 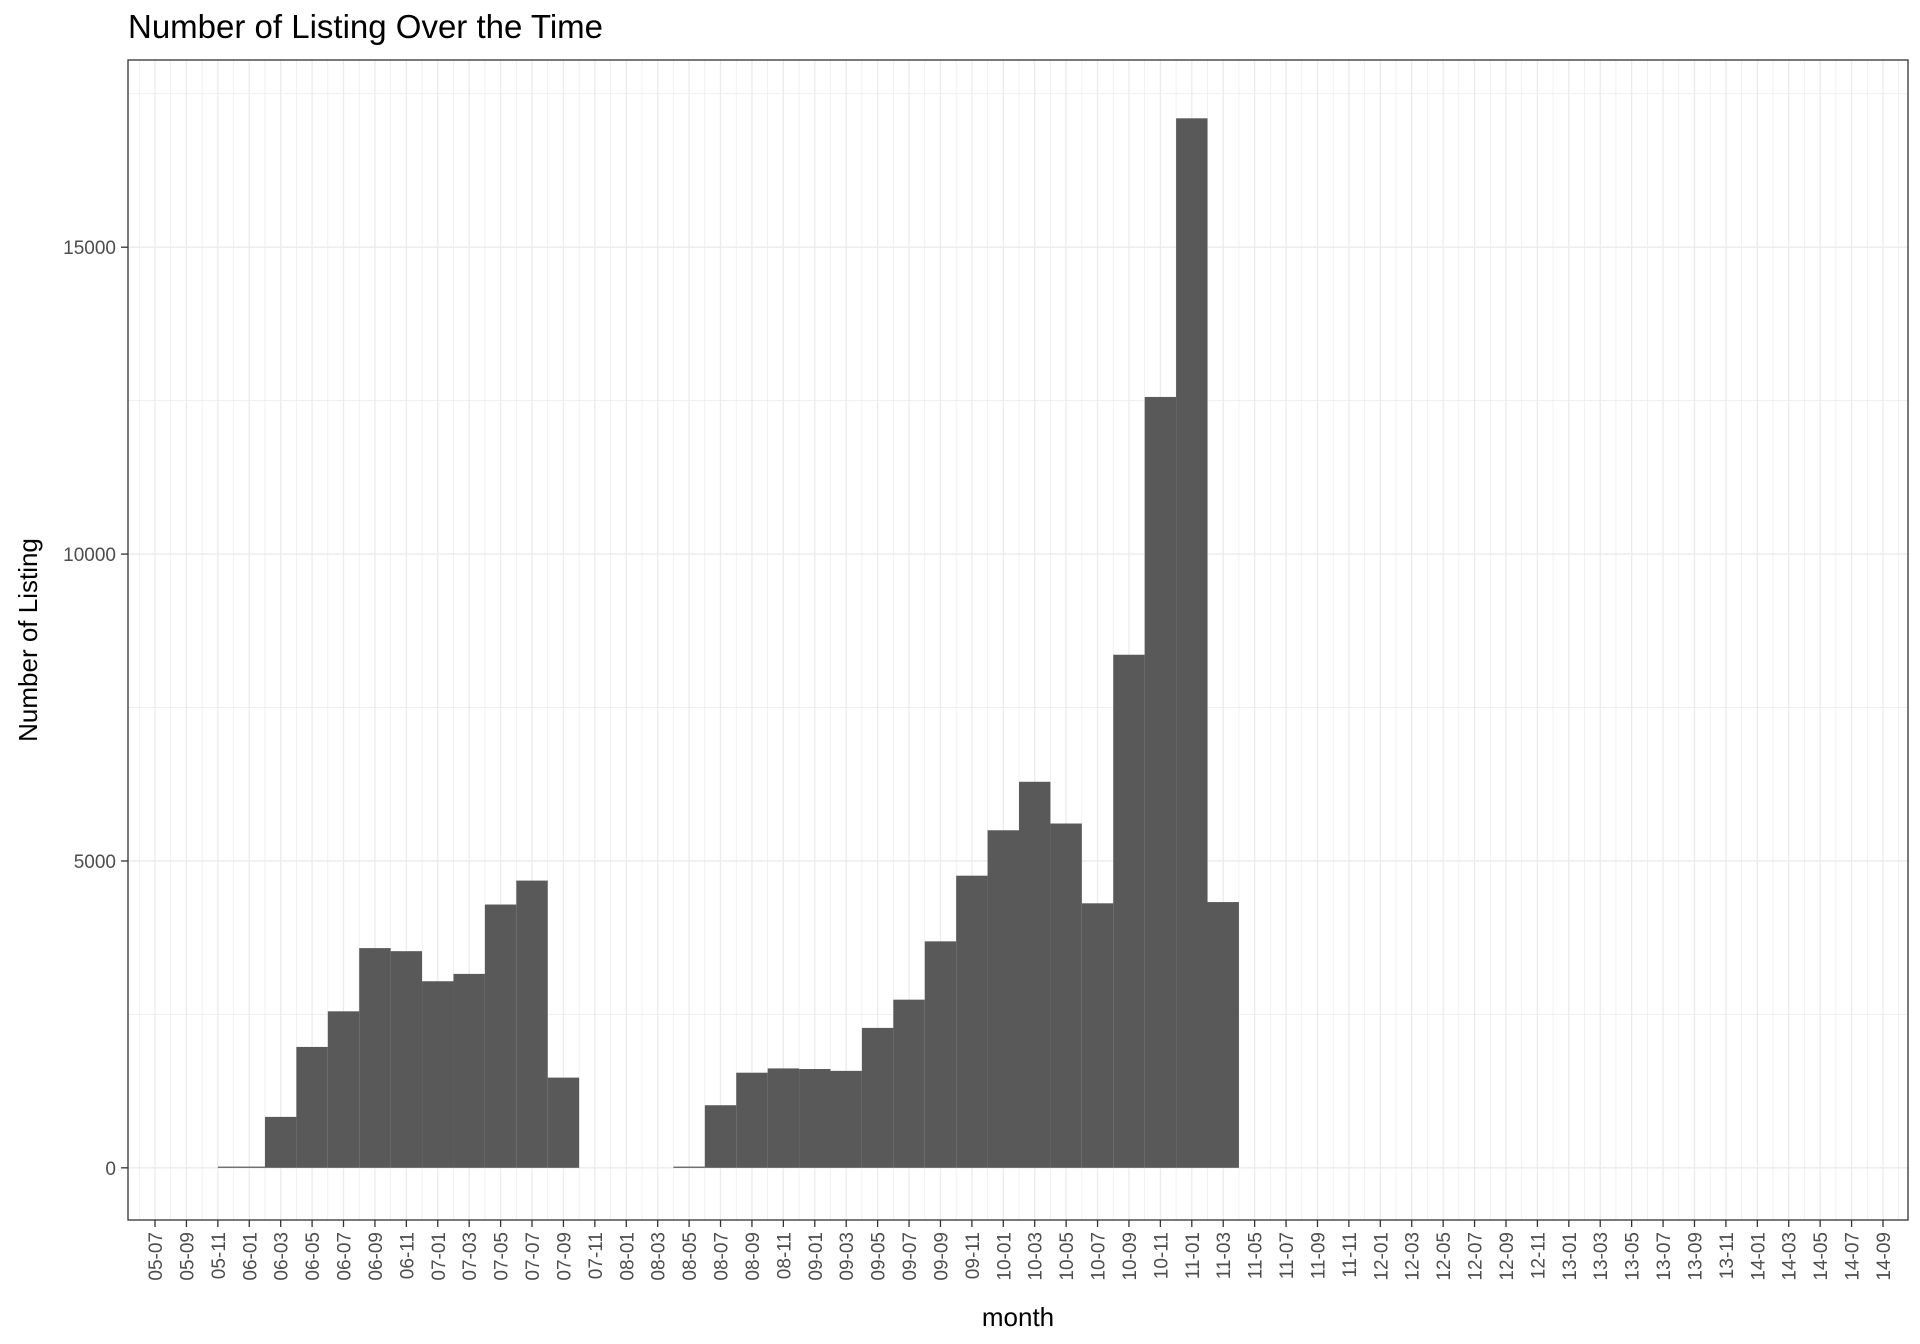 What do you see at coordinates (313, 1256) in the screenshot?
I see `x-tick-label: 06-05` at bounding box center [313, 1256].